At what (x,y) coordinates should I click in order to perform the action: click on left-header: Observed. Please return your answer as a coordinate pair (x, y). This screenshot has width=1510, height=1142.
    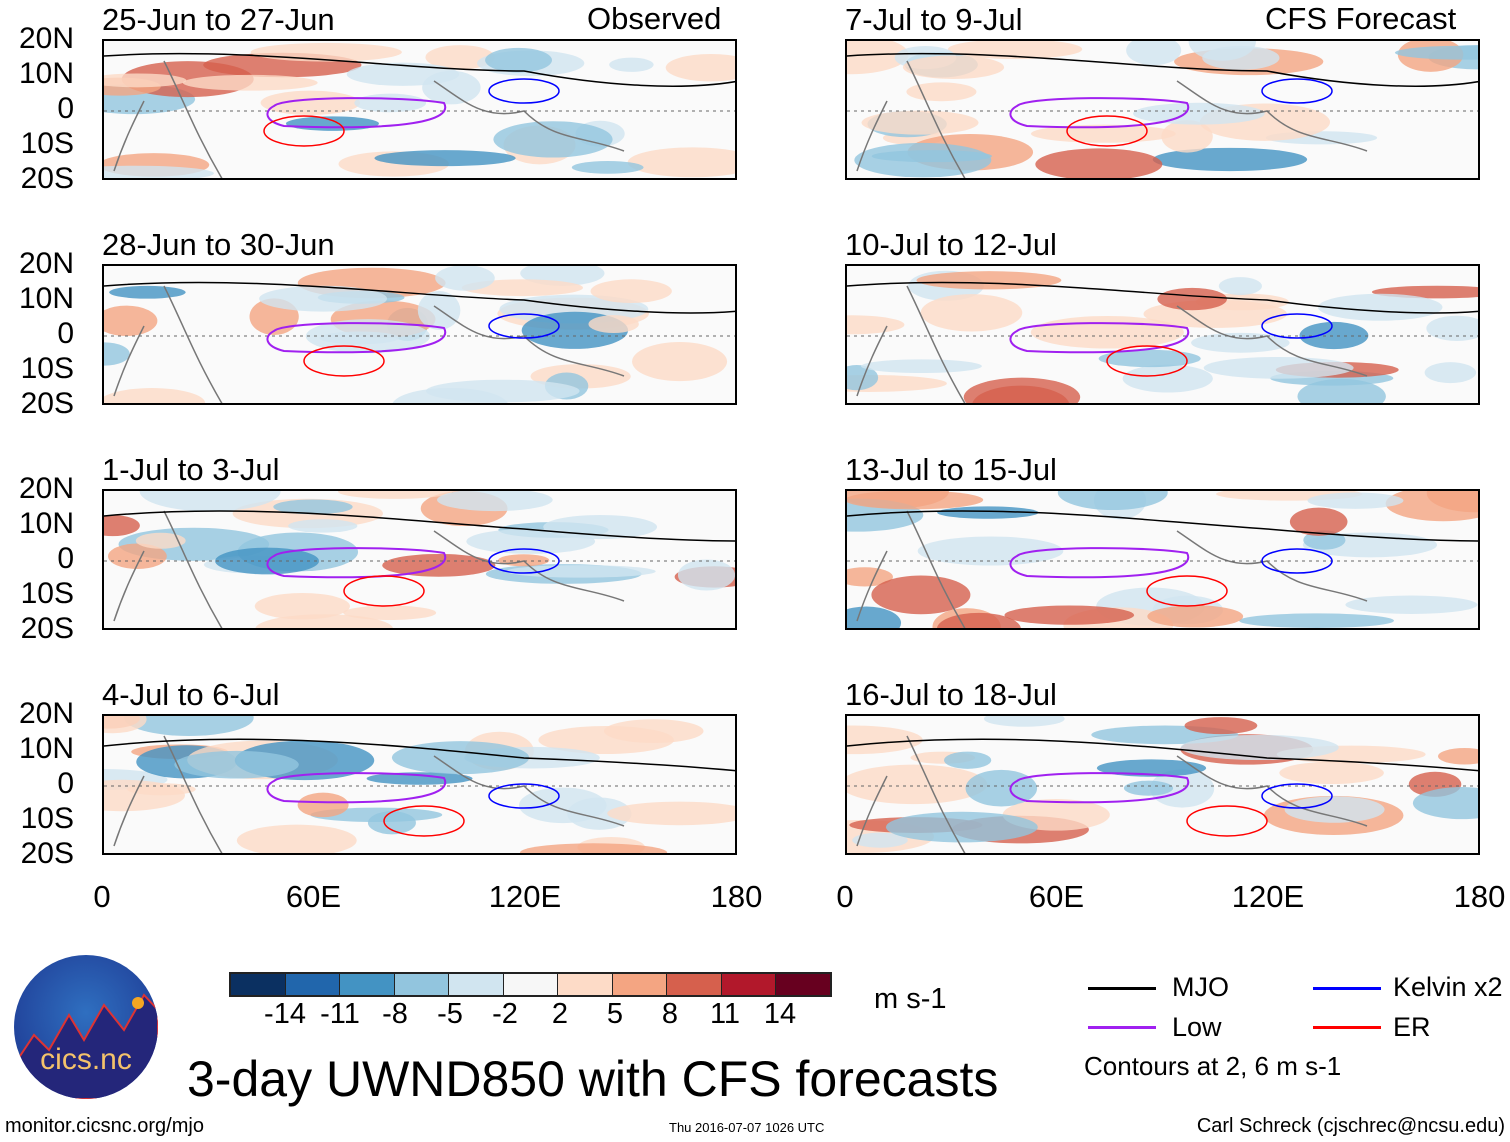
    Looking at the image, I should click on (654, 18).